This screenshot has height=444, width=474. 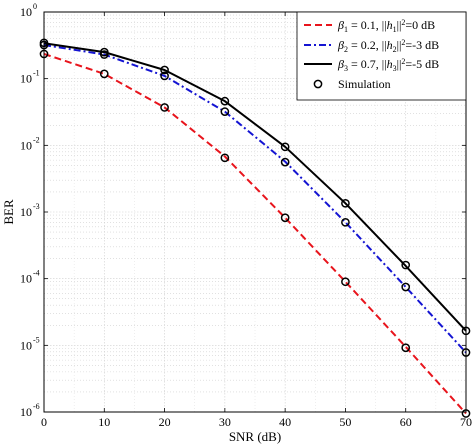 What do you see at coordinates (44, 422) in the screenshot?
I see `x-tick-label: 0` at bounding box center [44, 422].